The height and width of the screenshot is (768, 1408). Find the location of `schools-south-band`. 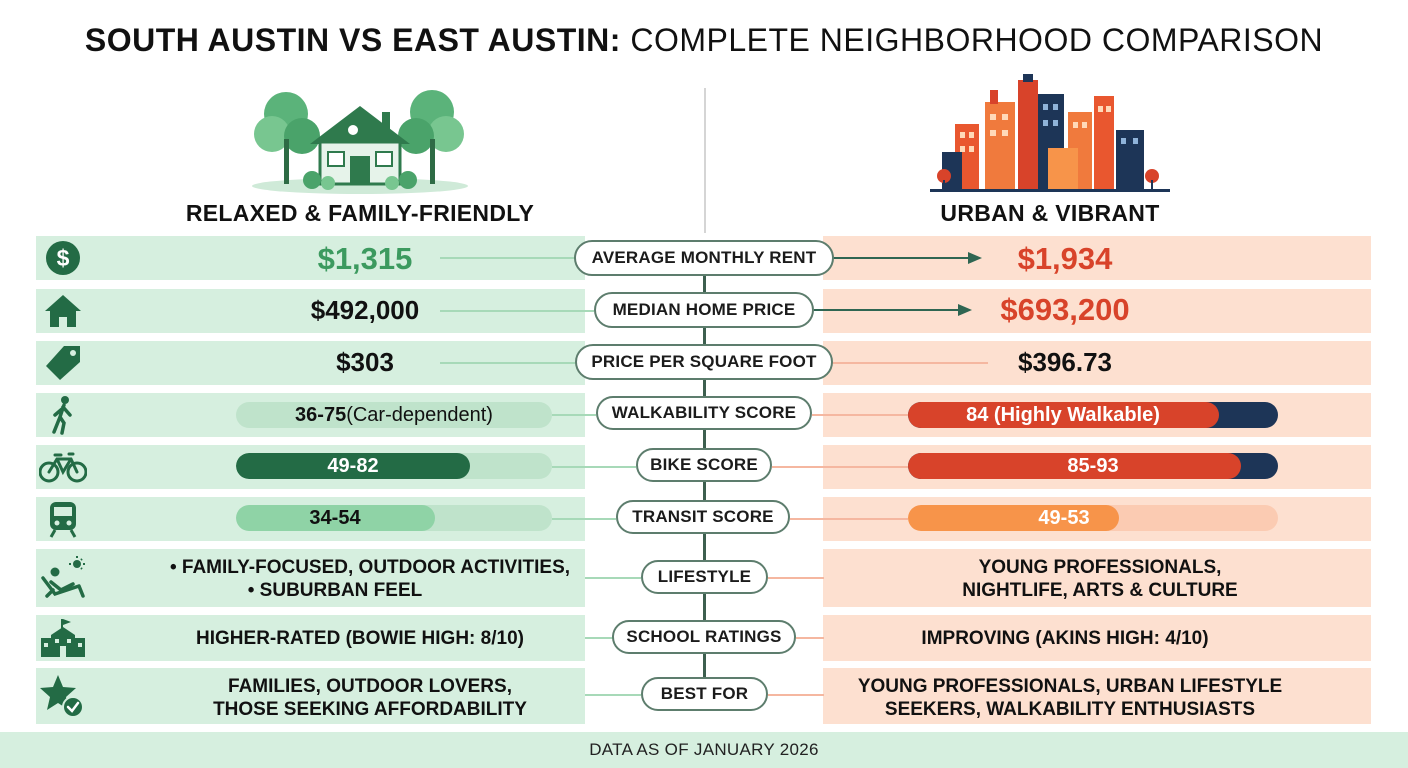

schools-south-band is located at coordinates (310, 638).